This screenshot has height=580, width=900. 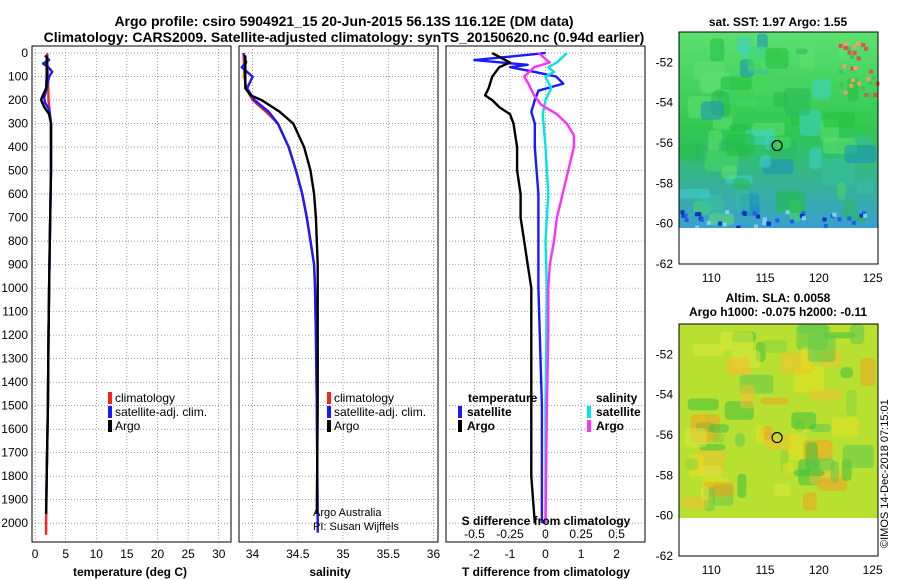 What do you see at coordinates (665, 516) in the screenshot?
I see `map-y-tick-label: -60` at bounding box center [665, 516].